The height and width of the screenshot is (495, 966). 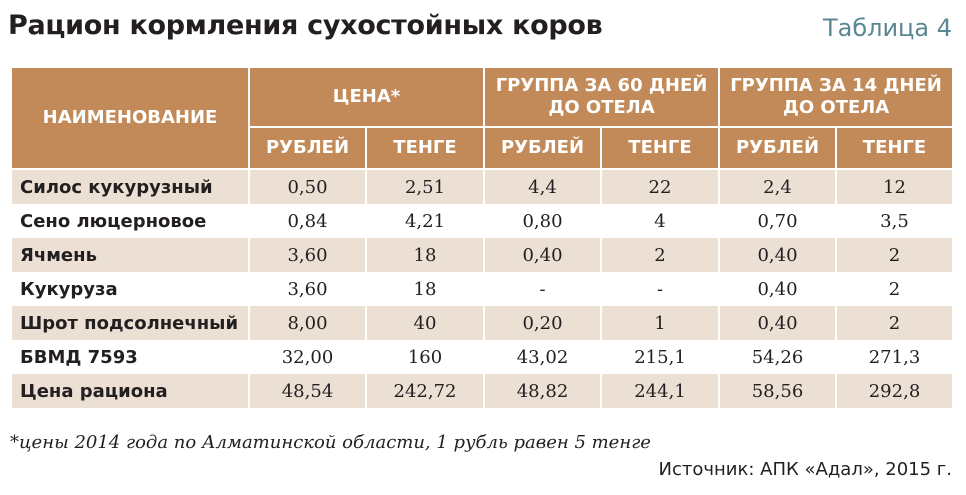 I want to click on cell-value: 48,54, so click(x=307, y=391).